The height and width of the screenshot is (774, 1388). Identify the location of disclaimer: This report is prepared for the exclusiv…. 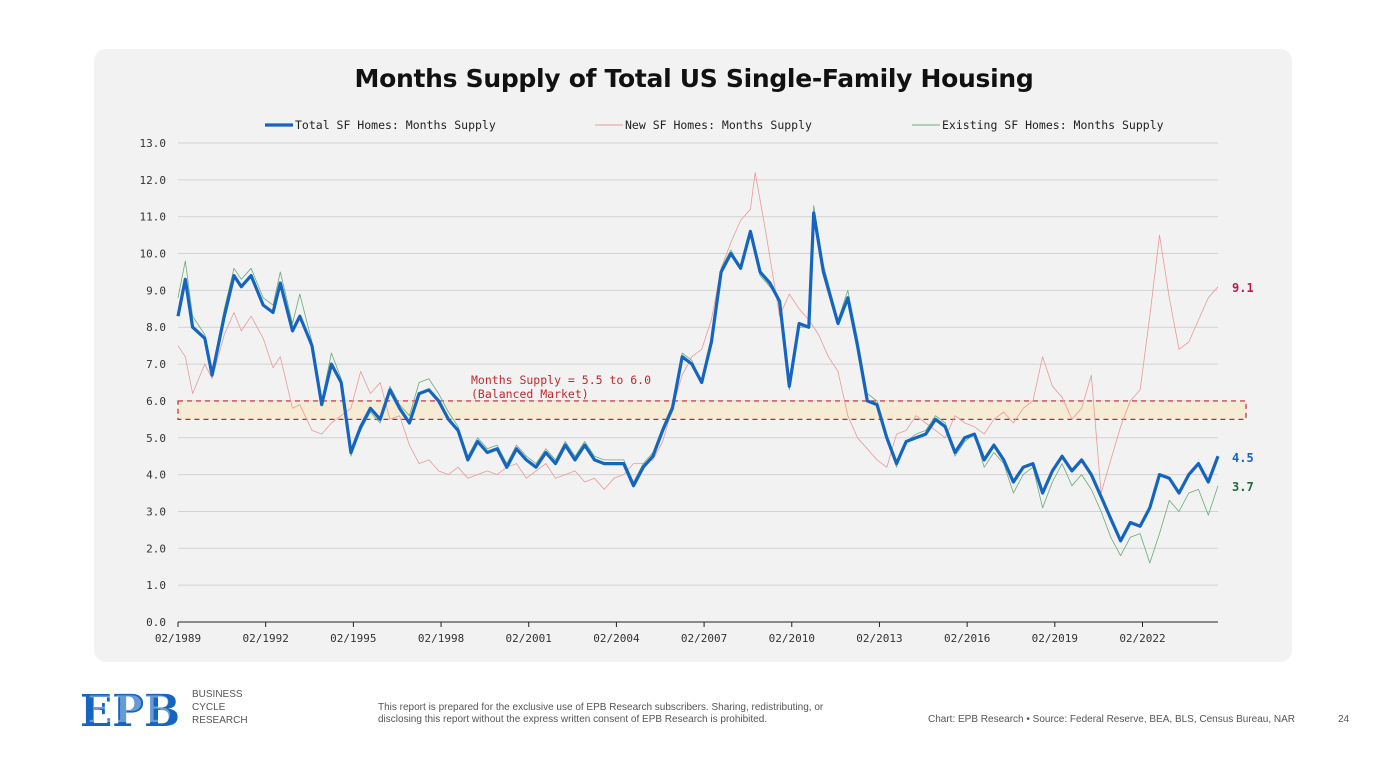
(601, 713).